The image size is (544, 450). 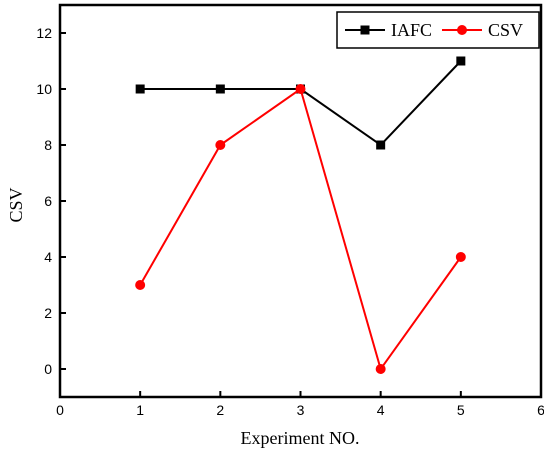 What do you see at coordinates (48, 257) in the screenshot?
I see `y-tick-label: 4` at bounding box center [48, 257].